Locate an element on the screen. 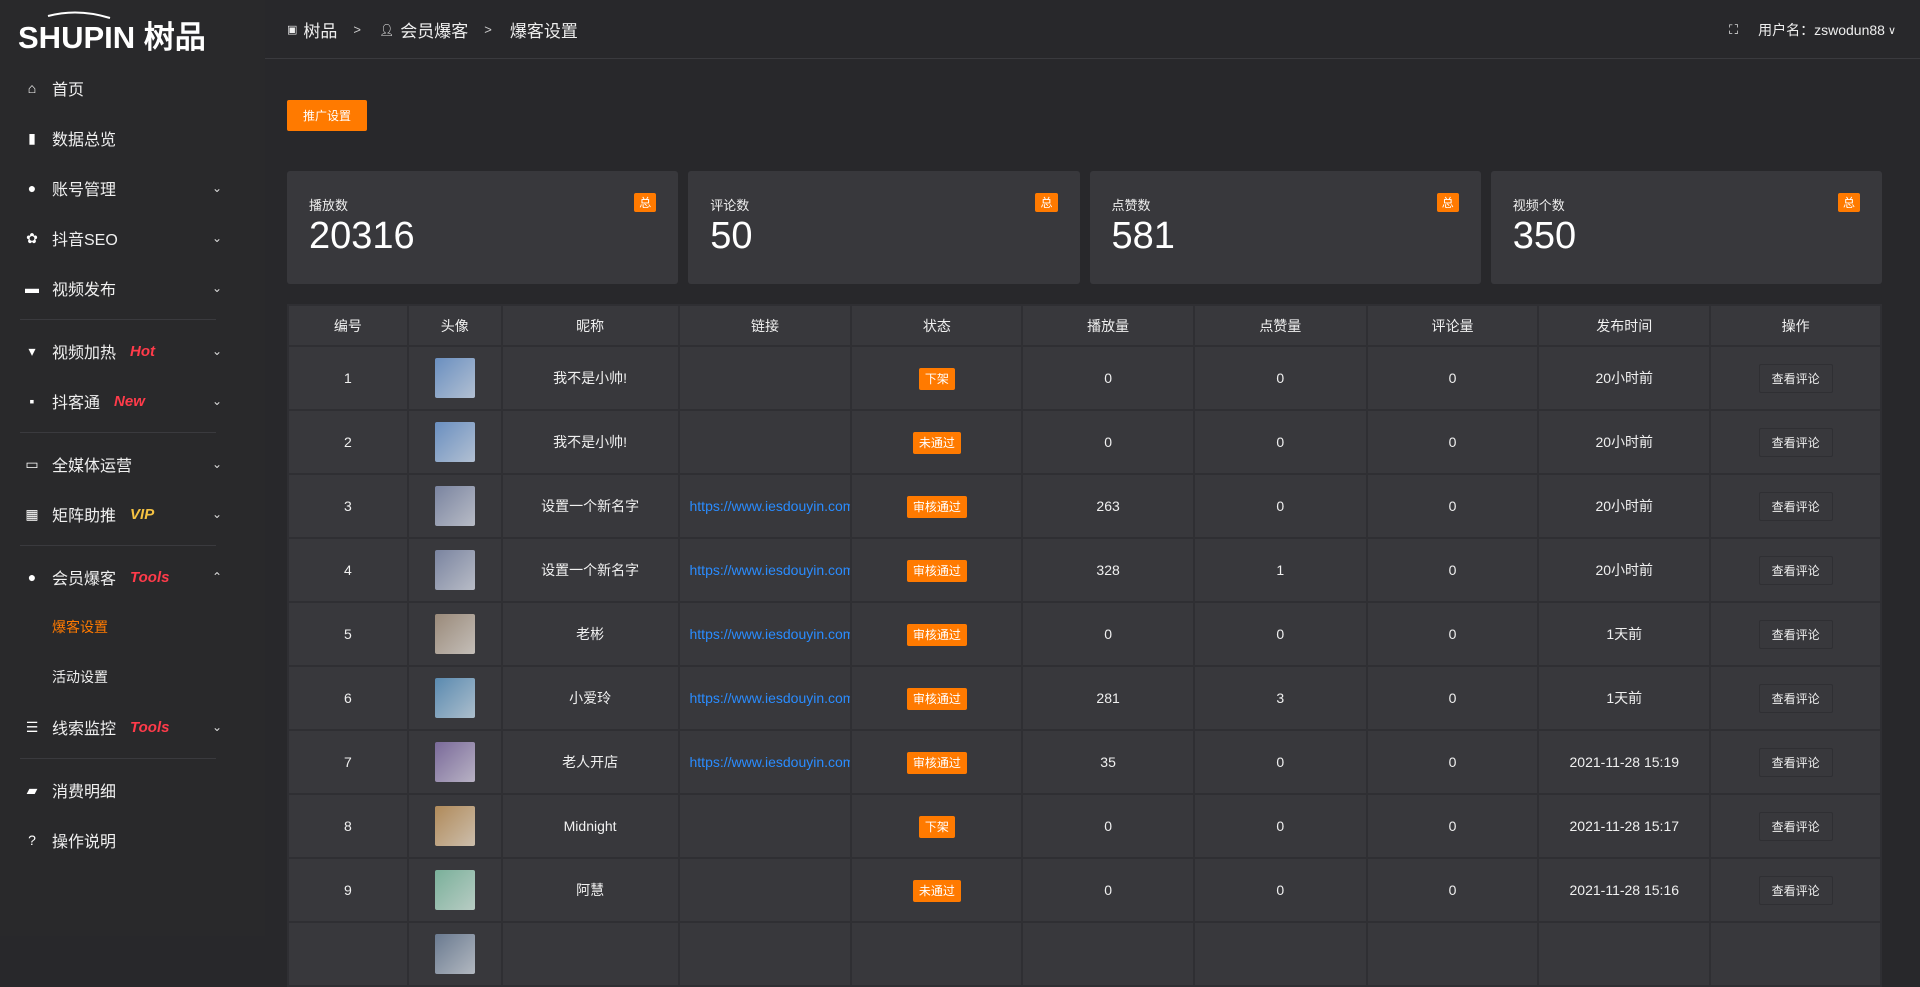  sidebar-item: ▭ 全媒体运营 ⌄ is located at coordinates (132, 464).